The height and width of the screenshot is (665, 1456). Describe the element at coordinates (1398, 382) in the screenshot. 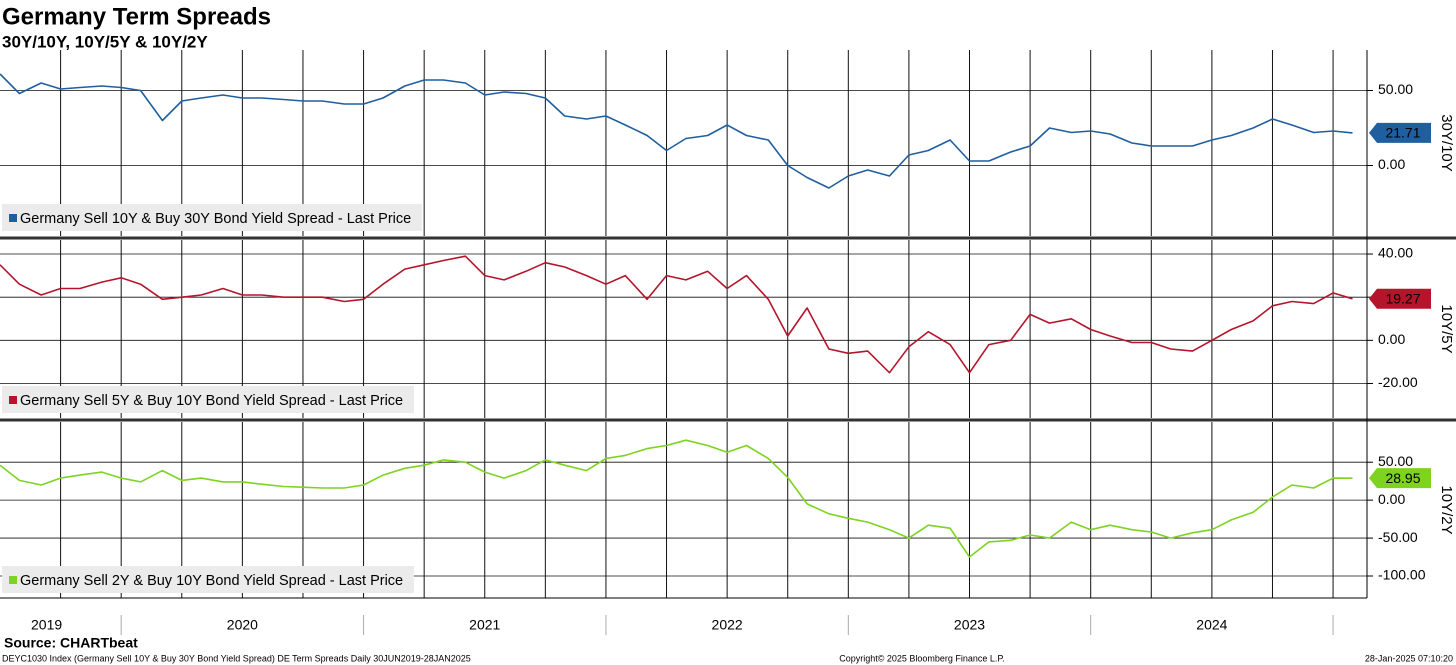

I see `y-tick-label: -20.00` at that location.